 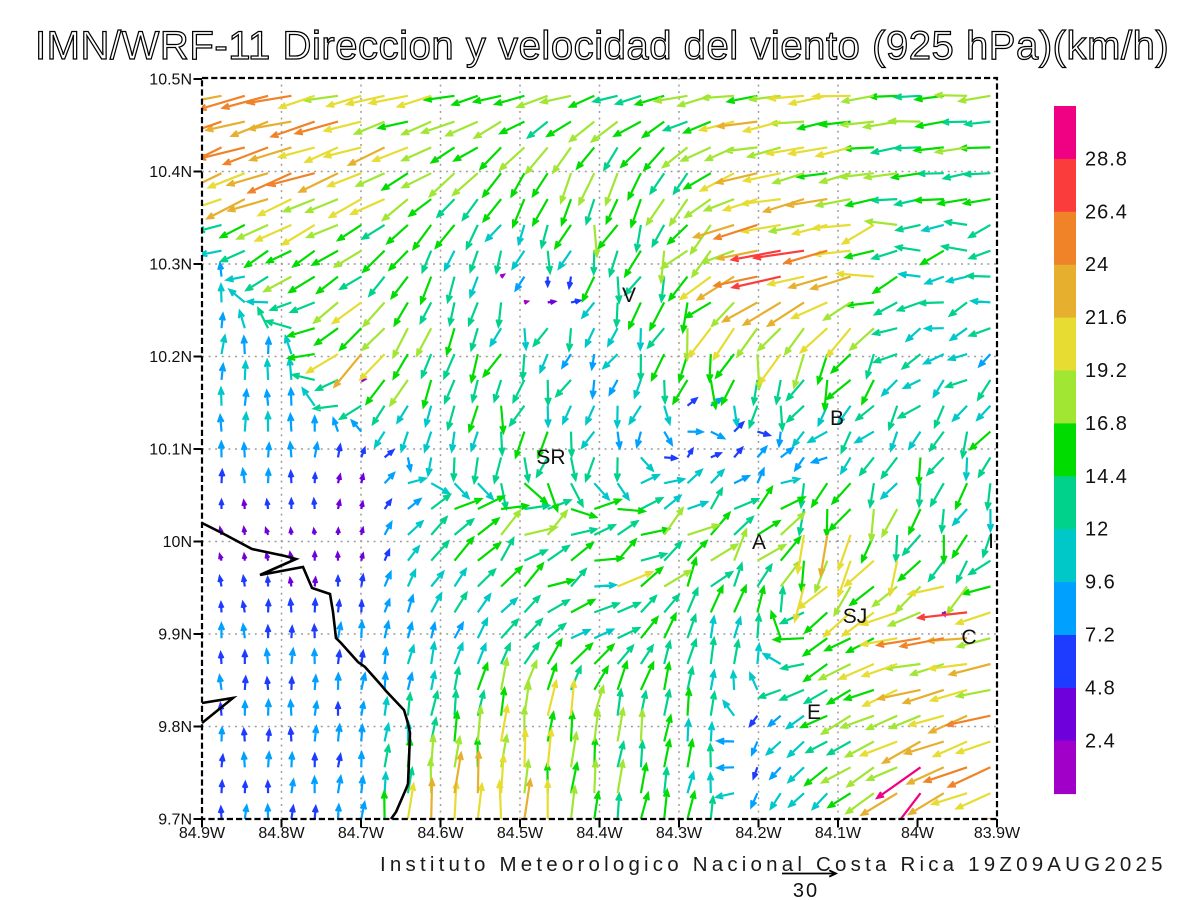 What do you see at coordinates (440, 833) in the screenshot?
I see `svg-text: 84.6W` at bounding box center [440, 833].